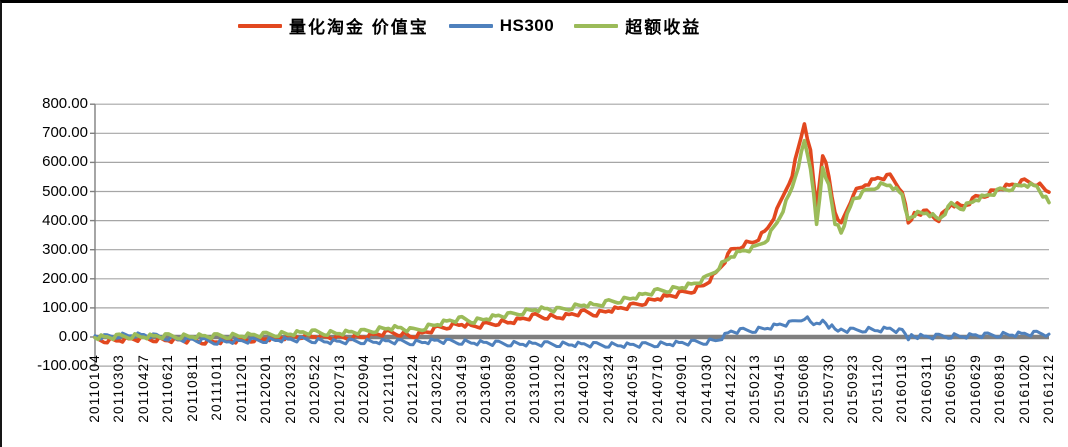 The width and height of the screenshot is (1068, 447). Describe the element at coordinates (535, 389) in the screenshot. I see `x-tick-label: 20131010` at that location.